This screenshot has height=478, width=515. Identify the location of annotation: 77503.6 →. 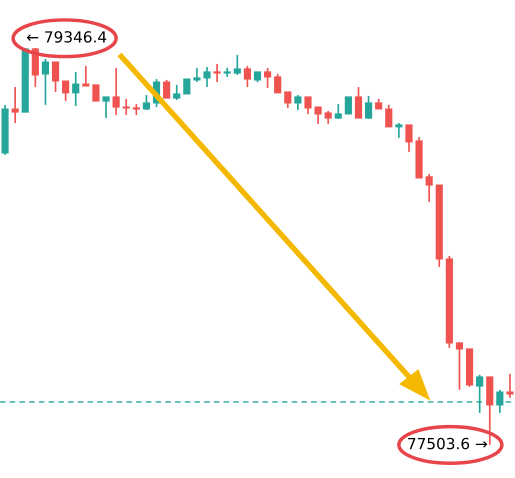
(447, 444).